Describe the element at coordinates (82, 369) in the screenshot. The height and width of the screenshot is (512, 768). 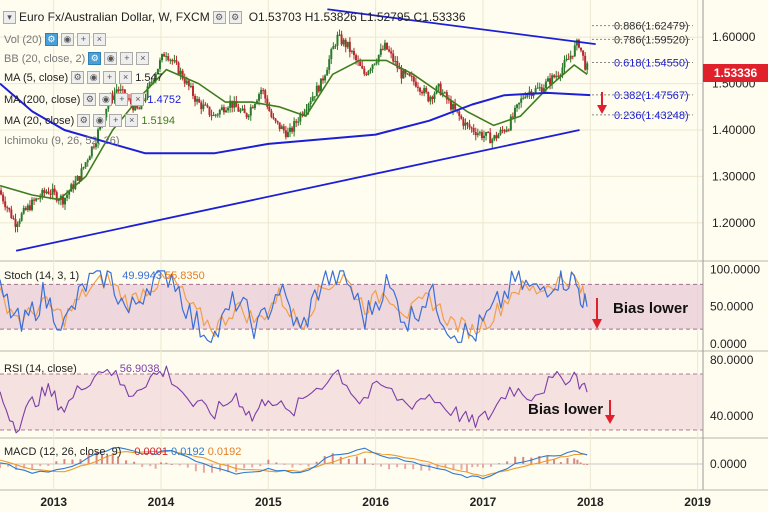
I see `rsi-legend: RSI (14, close) 56.9038` at that location.